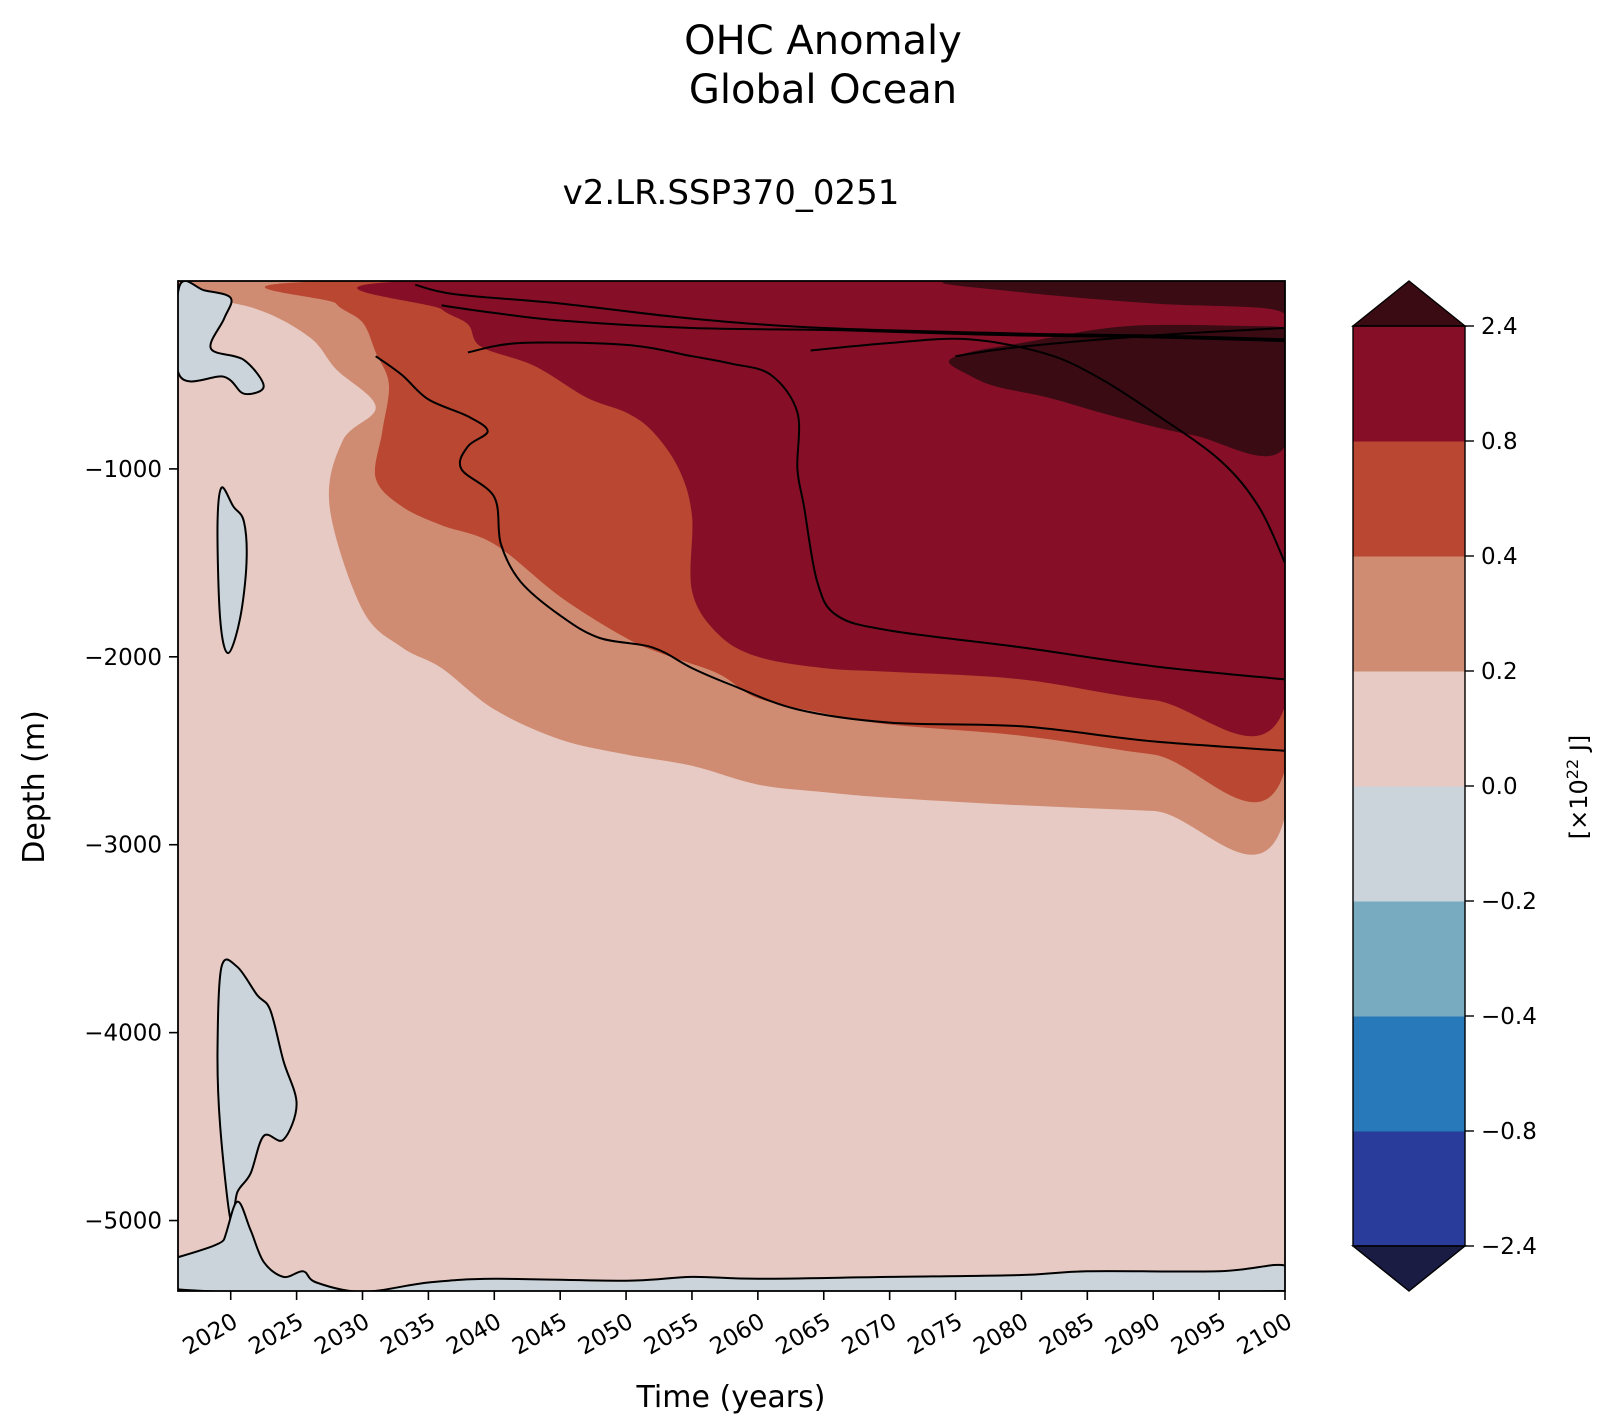  I want to click on x-tick-label: 2020, so click(211, 1335).